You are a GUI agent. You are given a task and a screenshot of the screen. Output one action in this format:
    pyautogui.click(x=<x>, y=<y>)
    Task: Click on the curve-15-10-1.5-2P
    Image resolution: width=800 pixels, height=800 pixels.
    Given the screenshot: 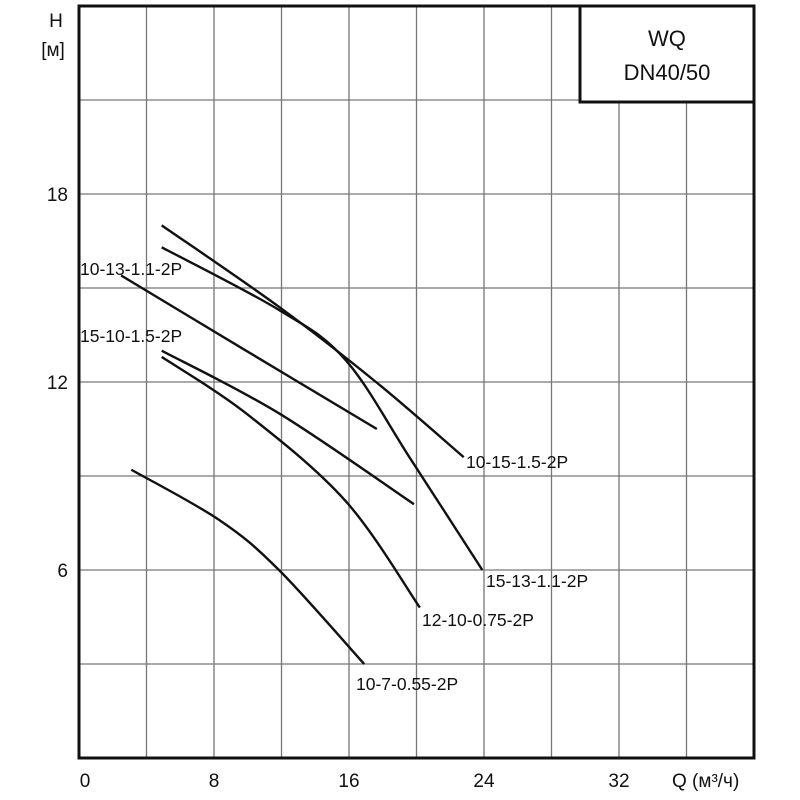 What is the action you would take?
    pyautogui.click(x=288, y=427)
    